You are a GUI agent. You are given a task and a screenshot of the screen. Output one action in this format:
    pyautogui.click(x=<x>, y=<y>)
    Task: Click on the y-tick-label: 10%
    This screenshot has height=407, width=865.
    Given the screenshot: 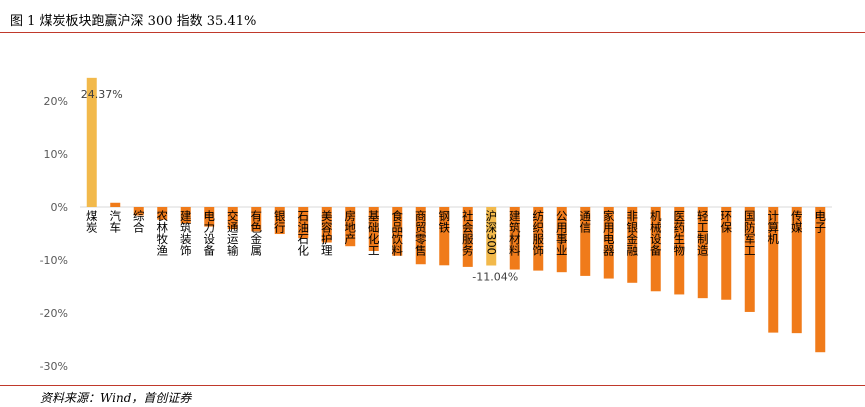 What is the action you would take?
    pyautogui.click(x=56, y=154)
    